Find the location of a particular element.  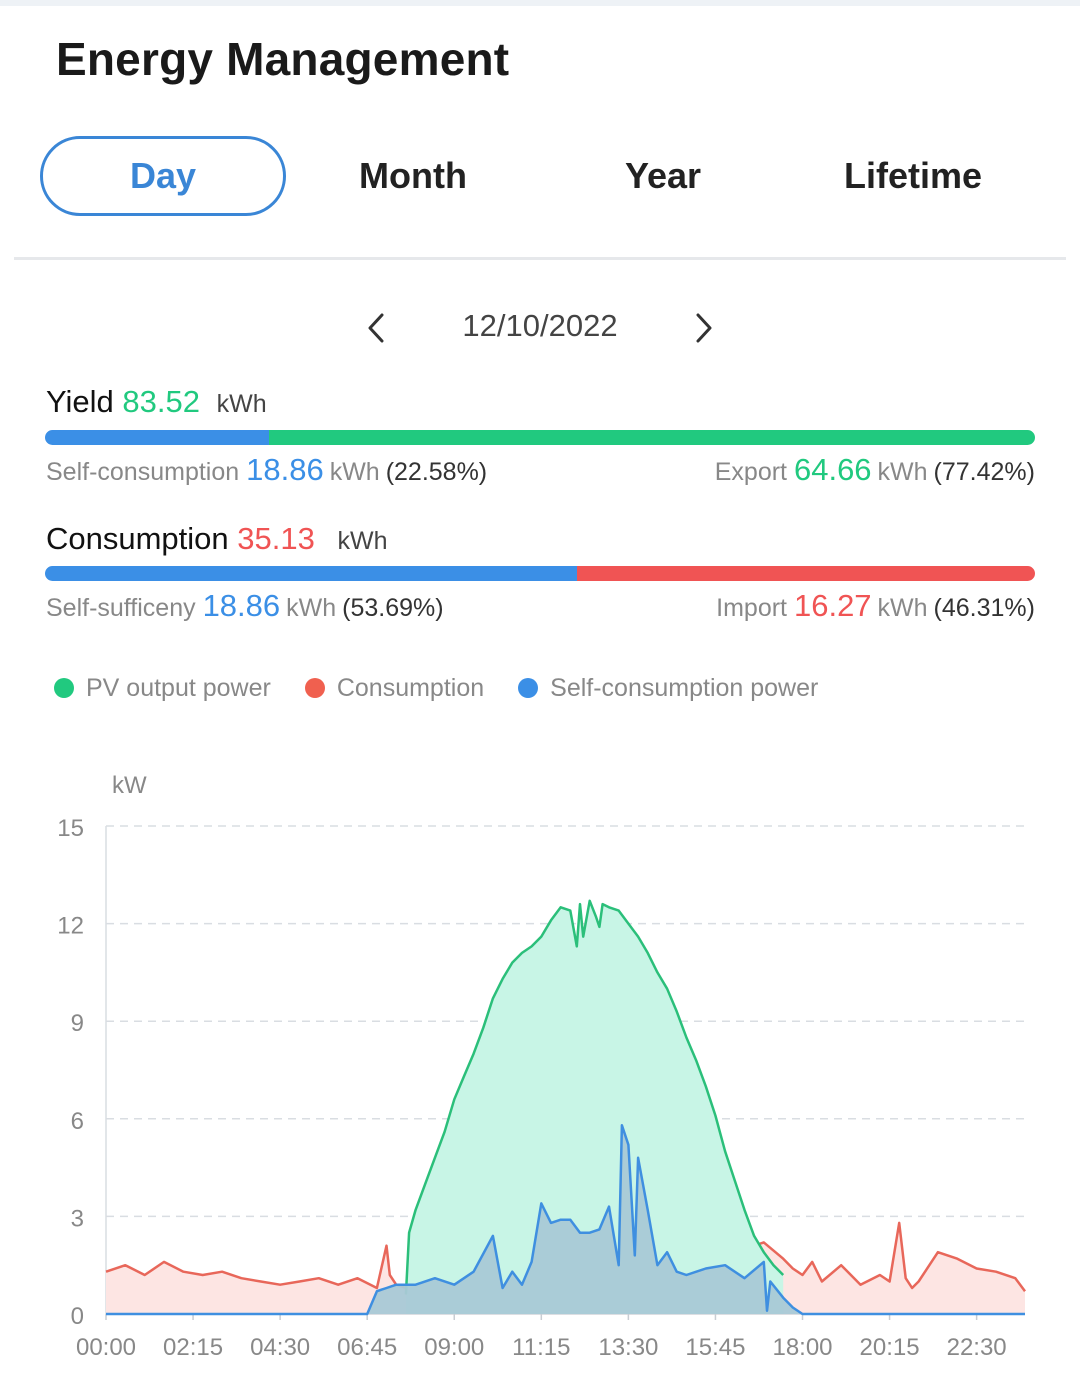

self-consumption-percent: (22.58%) is located at coordinates (436, 472).